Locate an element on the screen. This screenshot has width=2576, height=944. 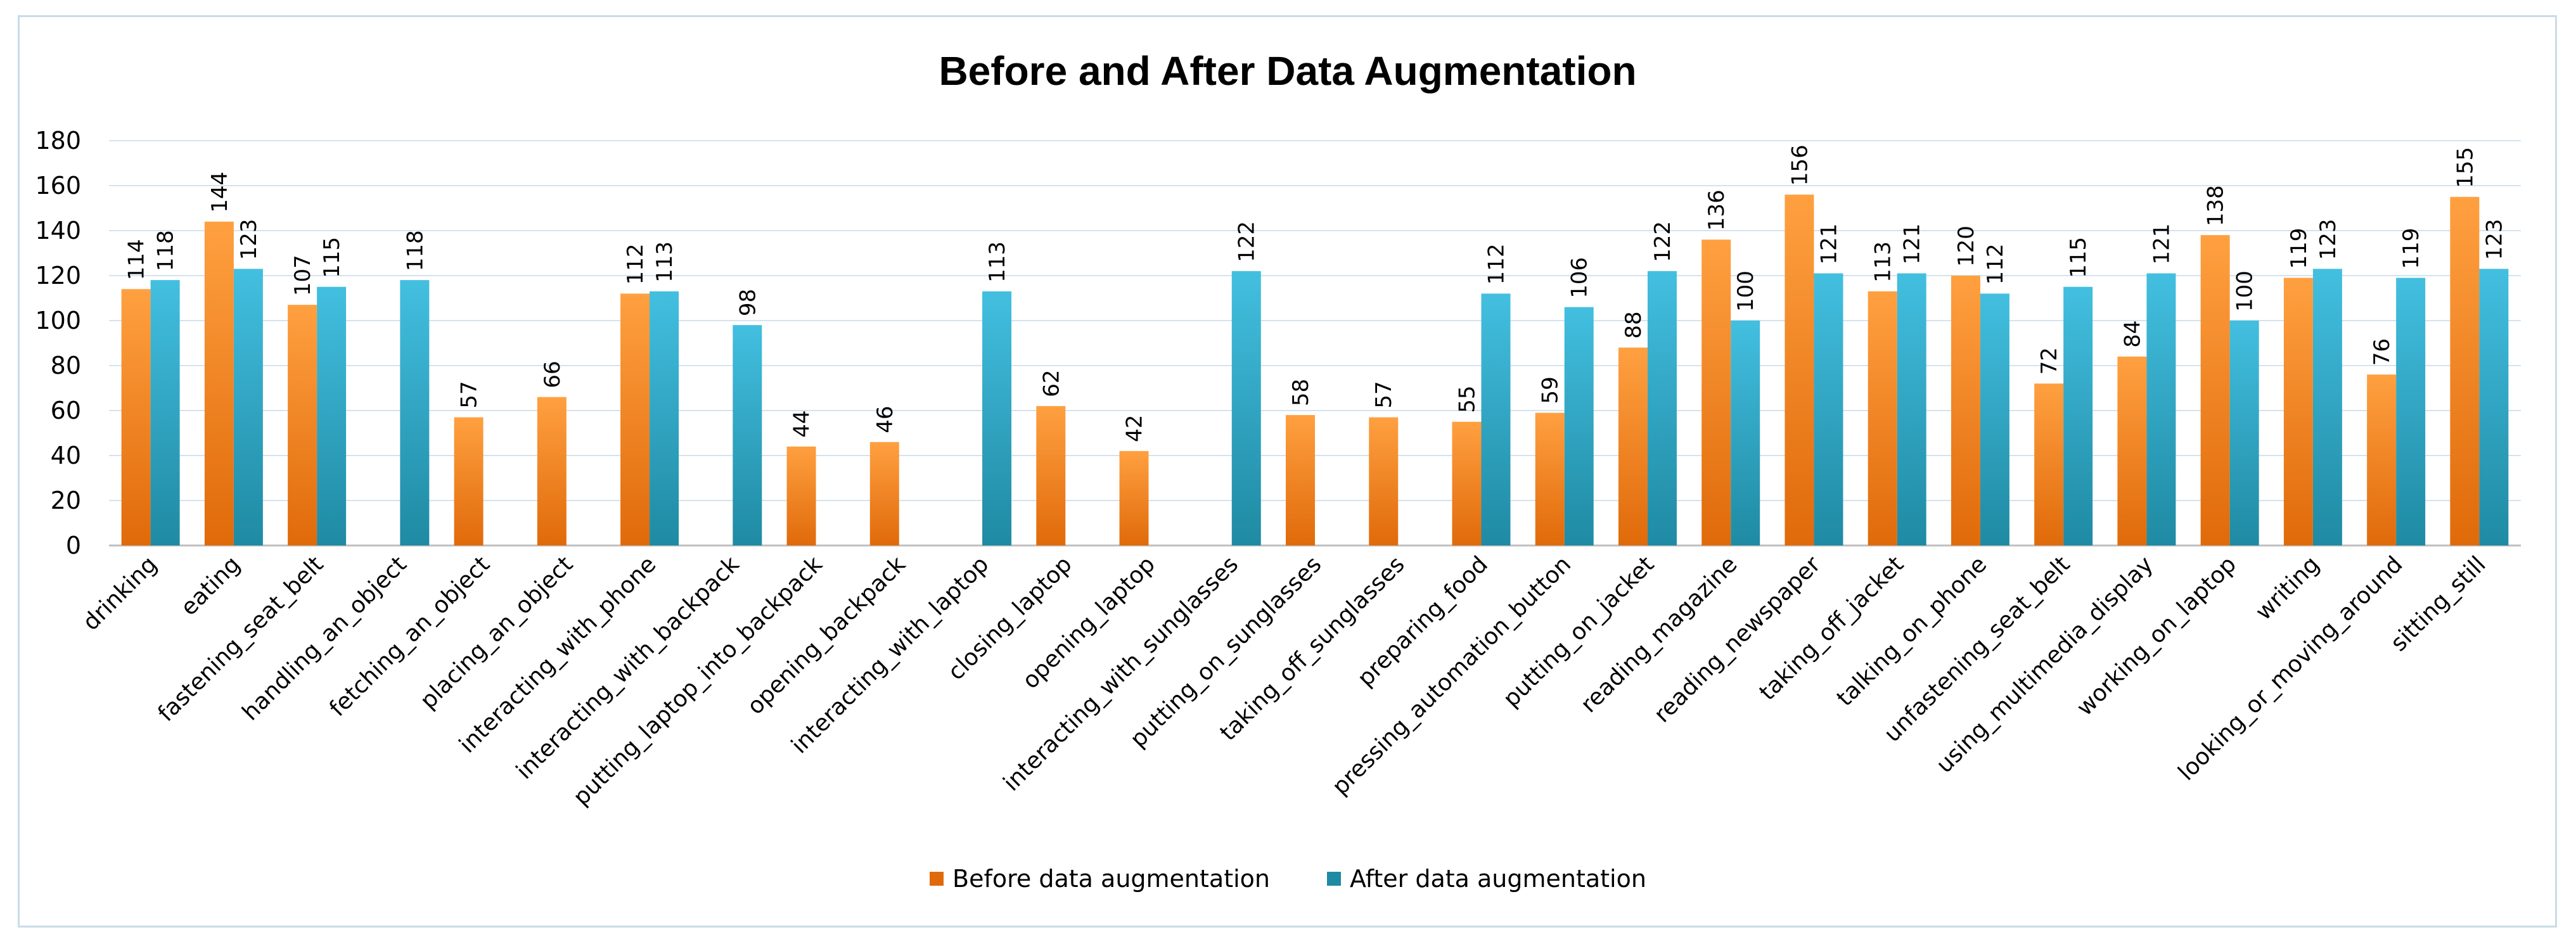
chart-title: Before and After Data Augmentation is located at coordinates (1287, 71).